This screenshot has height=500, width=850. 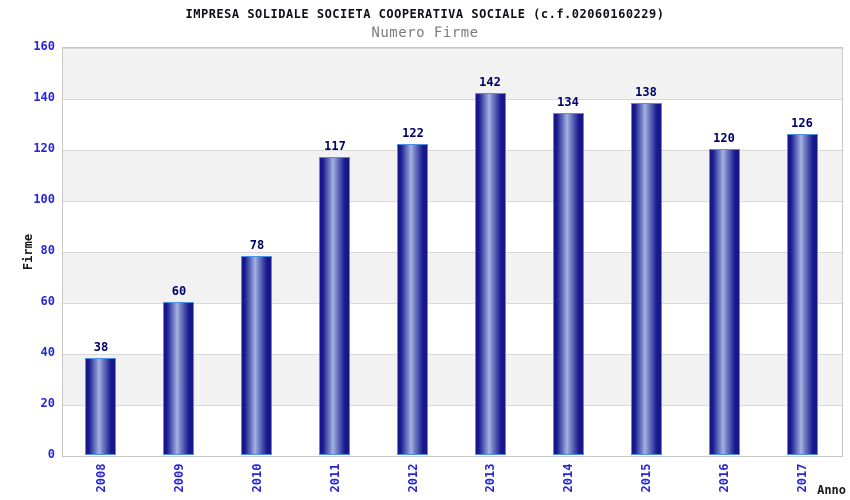 I want to click on bar-2014, so click(x=568, y=284).